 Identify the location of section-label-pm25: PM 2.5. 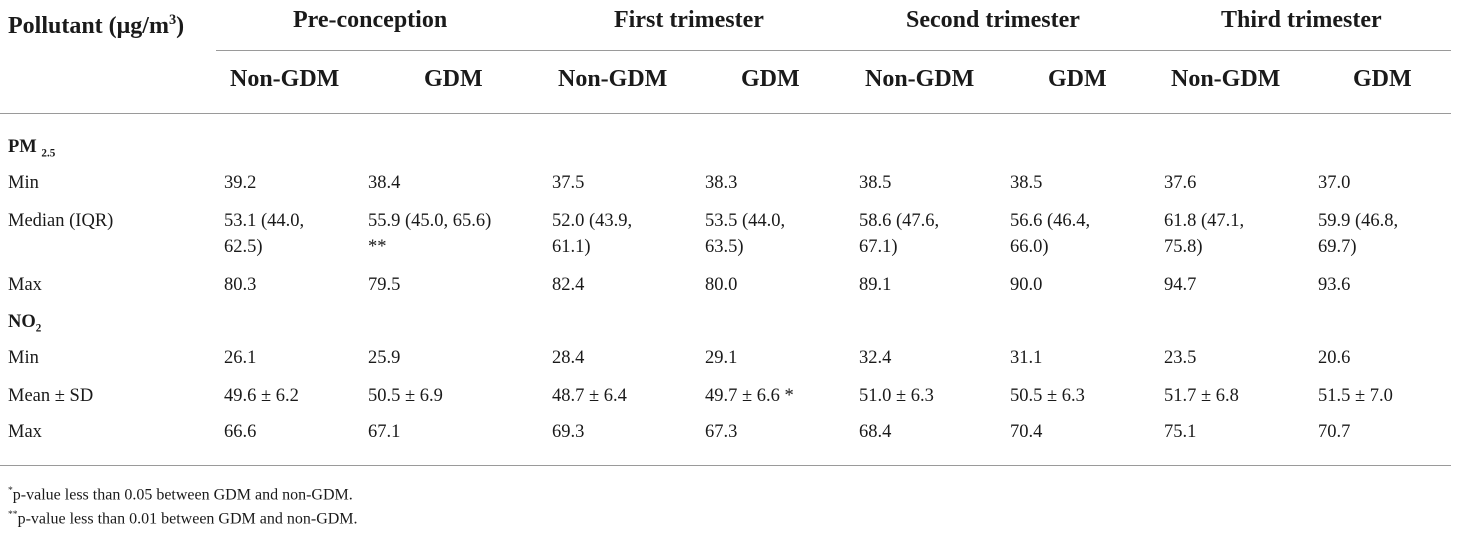
(32, 148).